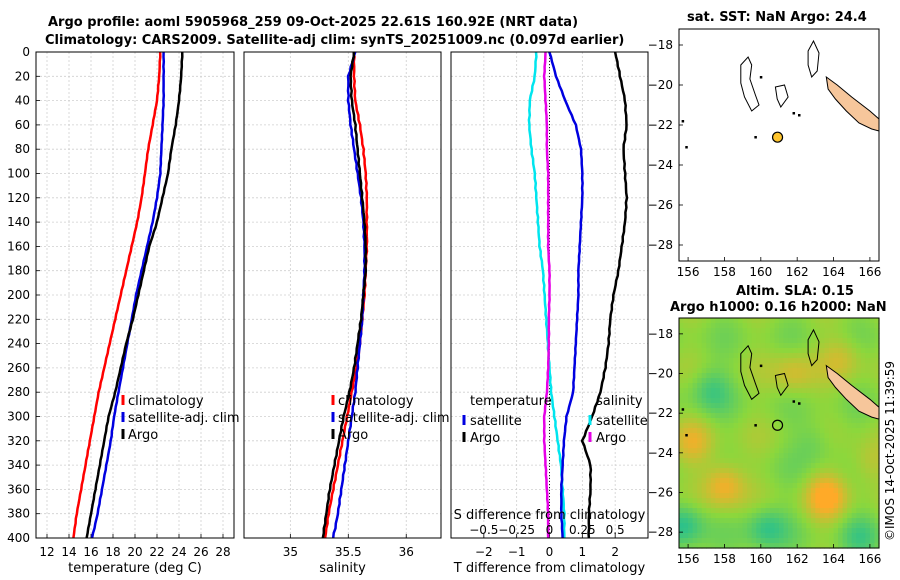 This screenshot has height=580, width=900. What do you see at coordinates (660, 532) in the screenshot?
I see `lat-tick-label: −28` at bounding box center [660, 532].